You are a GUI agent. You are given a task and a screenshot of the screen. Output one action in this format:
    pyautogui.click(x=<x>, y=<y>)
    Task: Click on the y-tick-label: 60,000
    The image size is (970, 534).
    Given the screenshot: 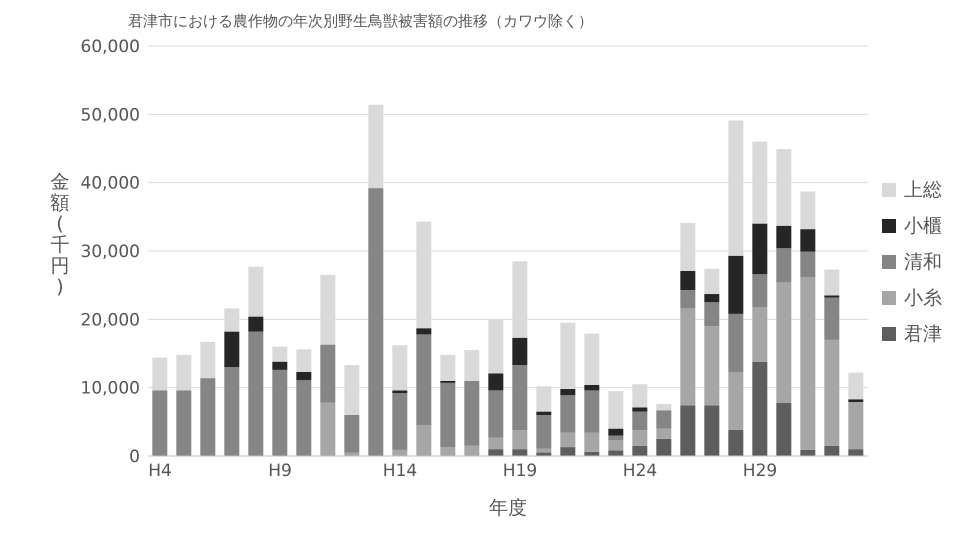 What is the action you would take?
    pyautogui.click(x=110, y=47)
    